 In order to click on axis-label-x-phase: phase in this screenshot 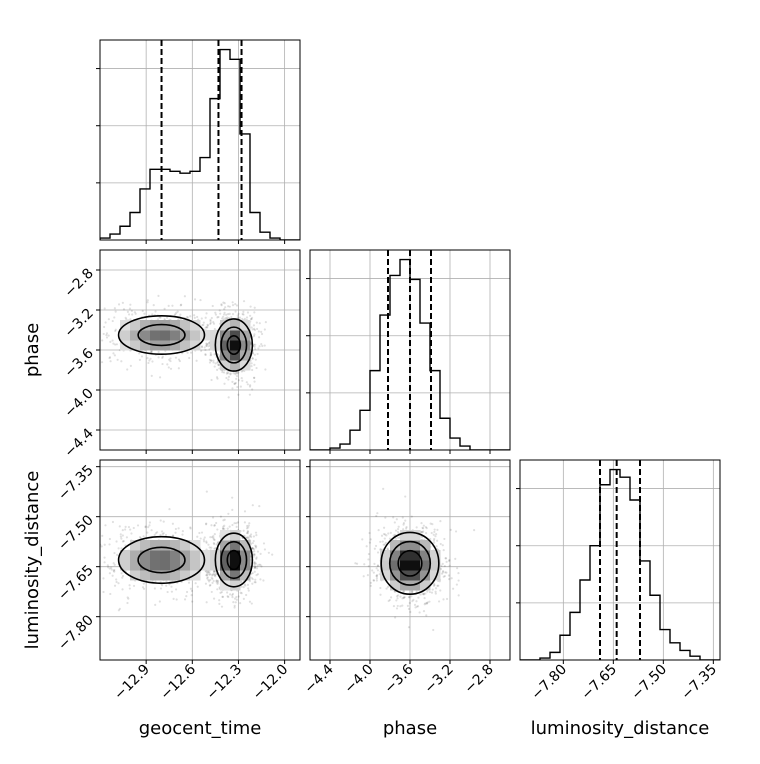, I will do `click(410, 728)`.